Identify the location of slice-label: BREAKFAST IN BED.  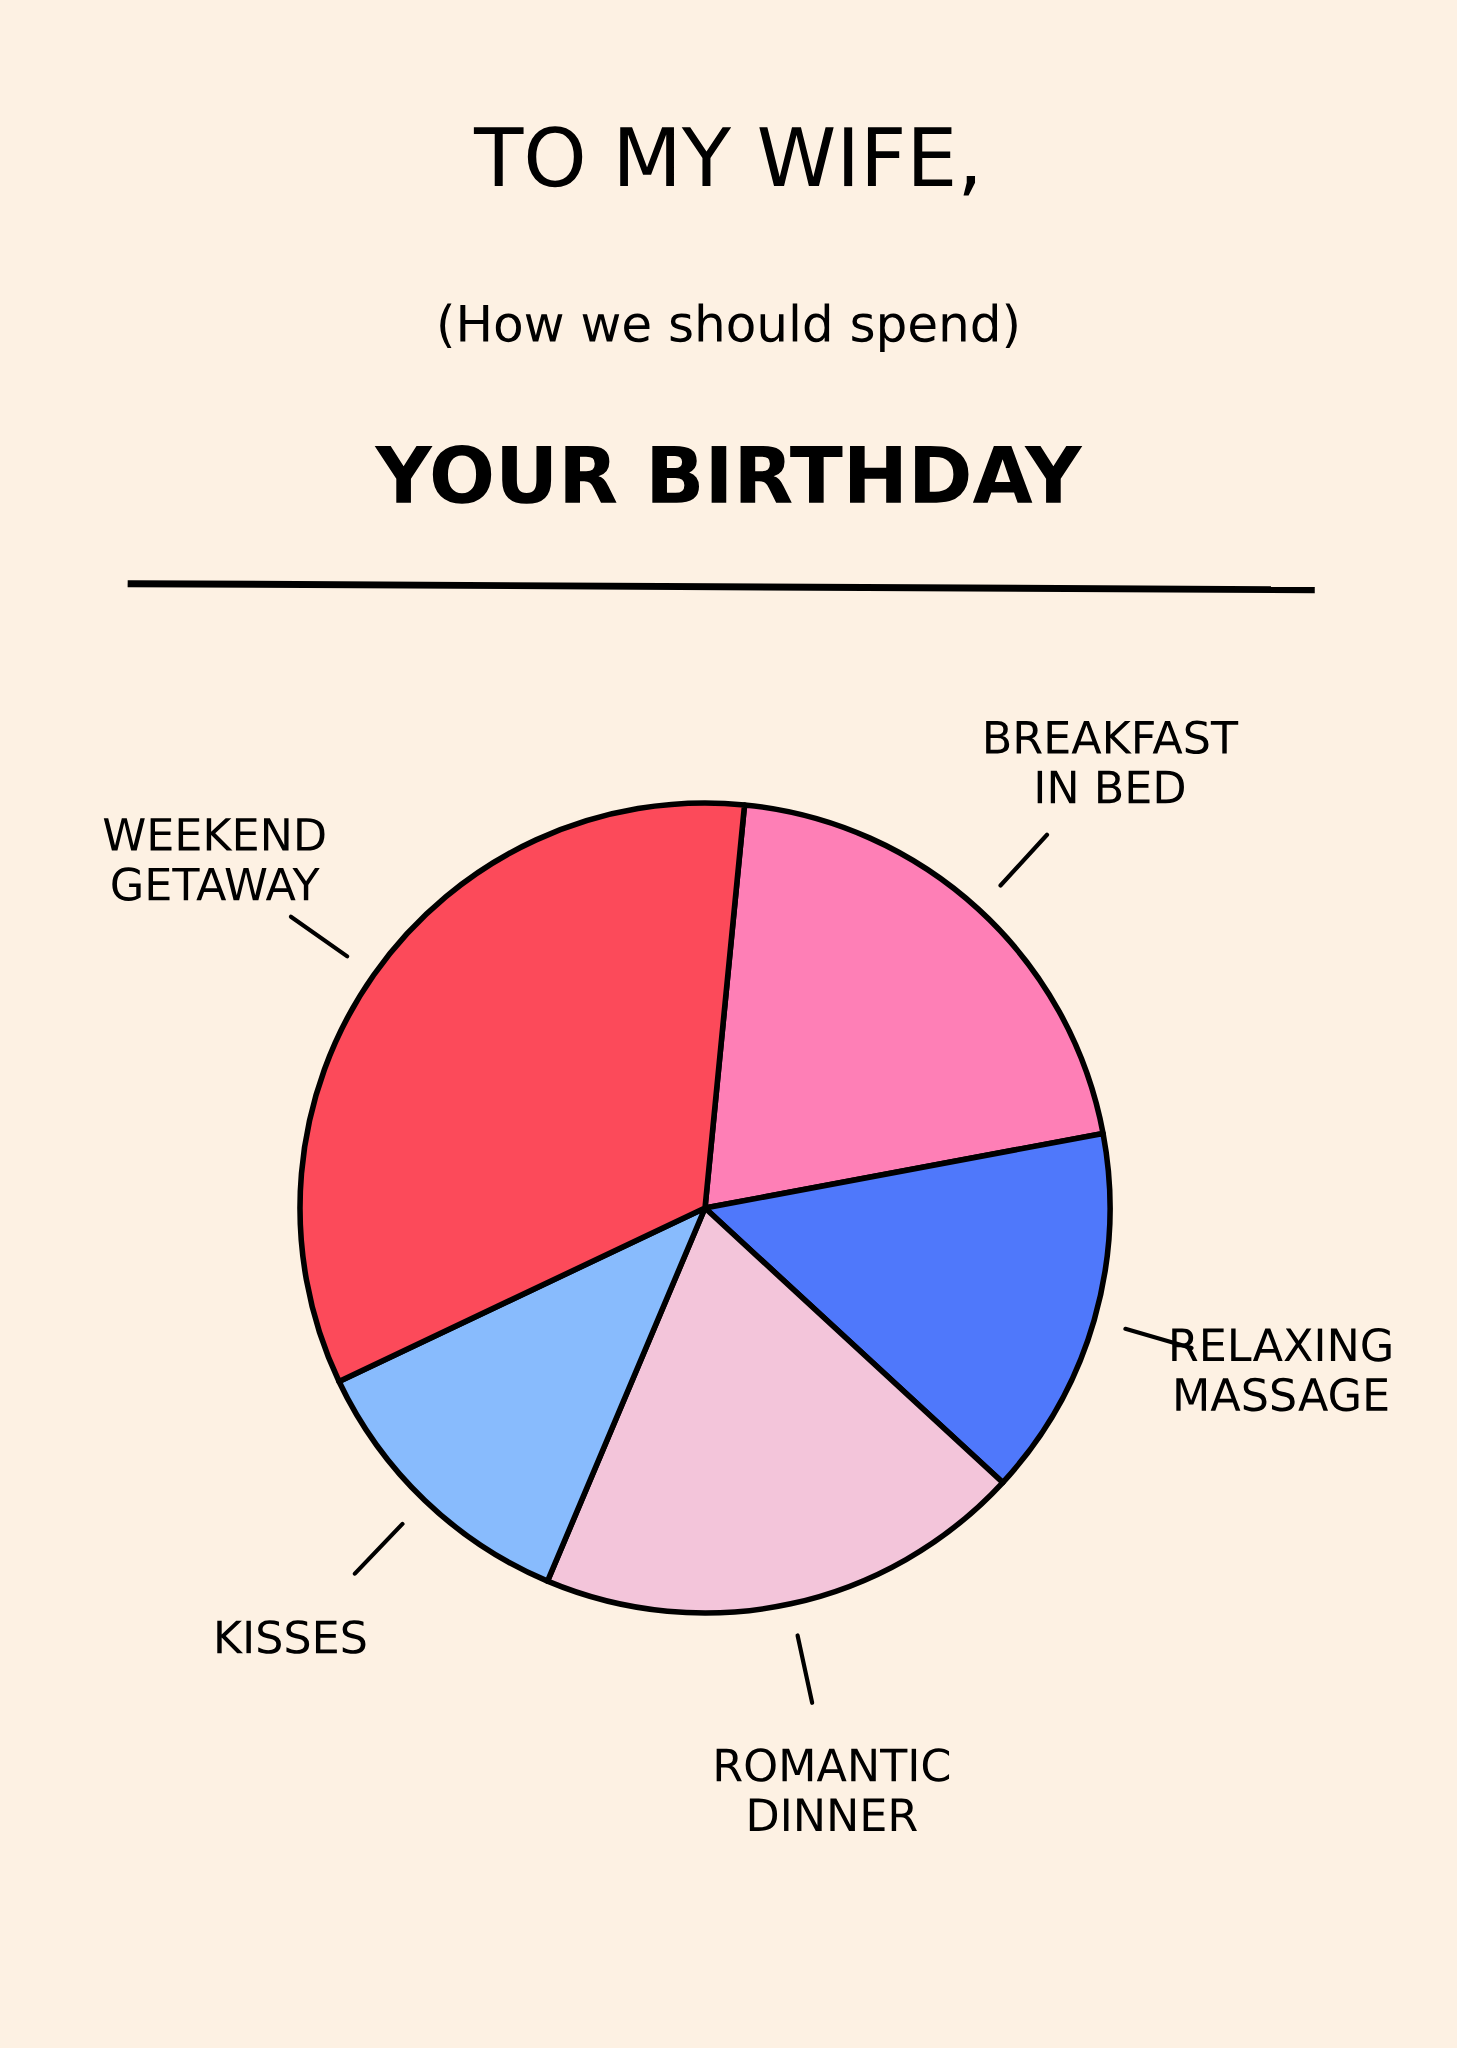
(1112, 762).